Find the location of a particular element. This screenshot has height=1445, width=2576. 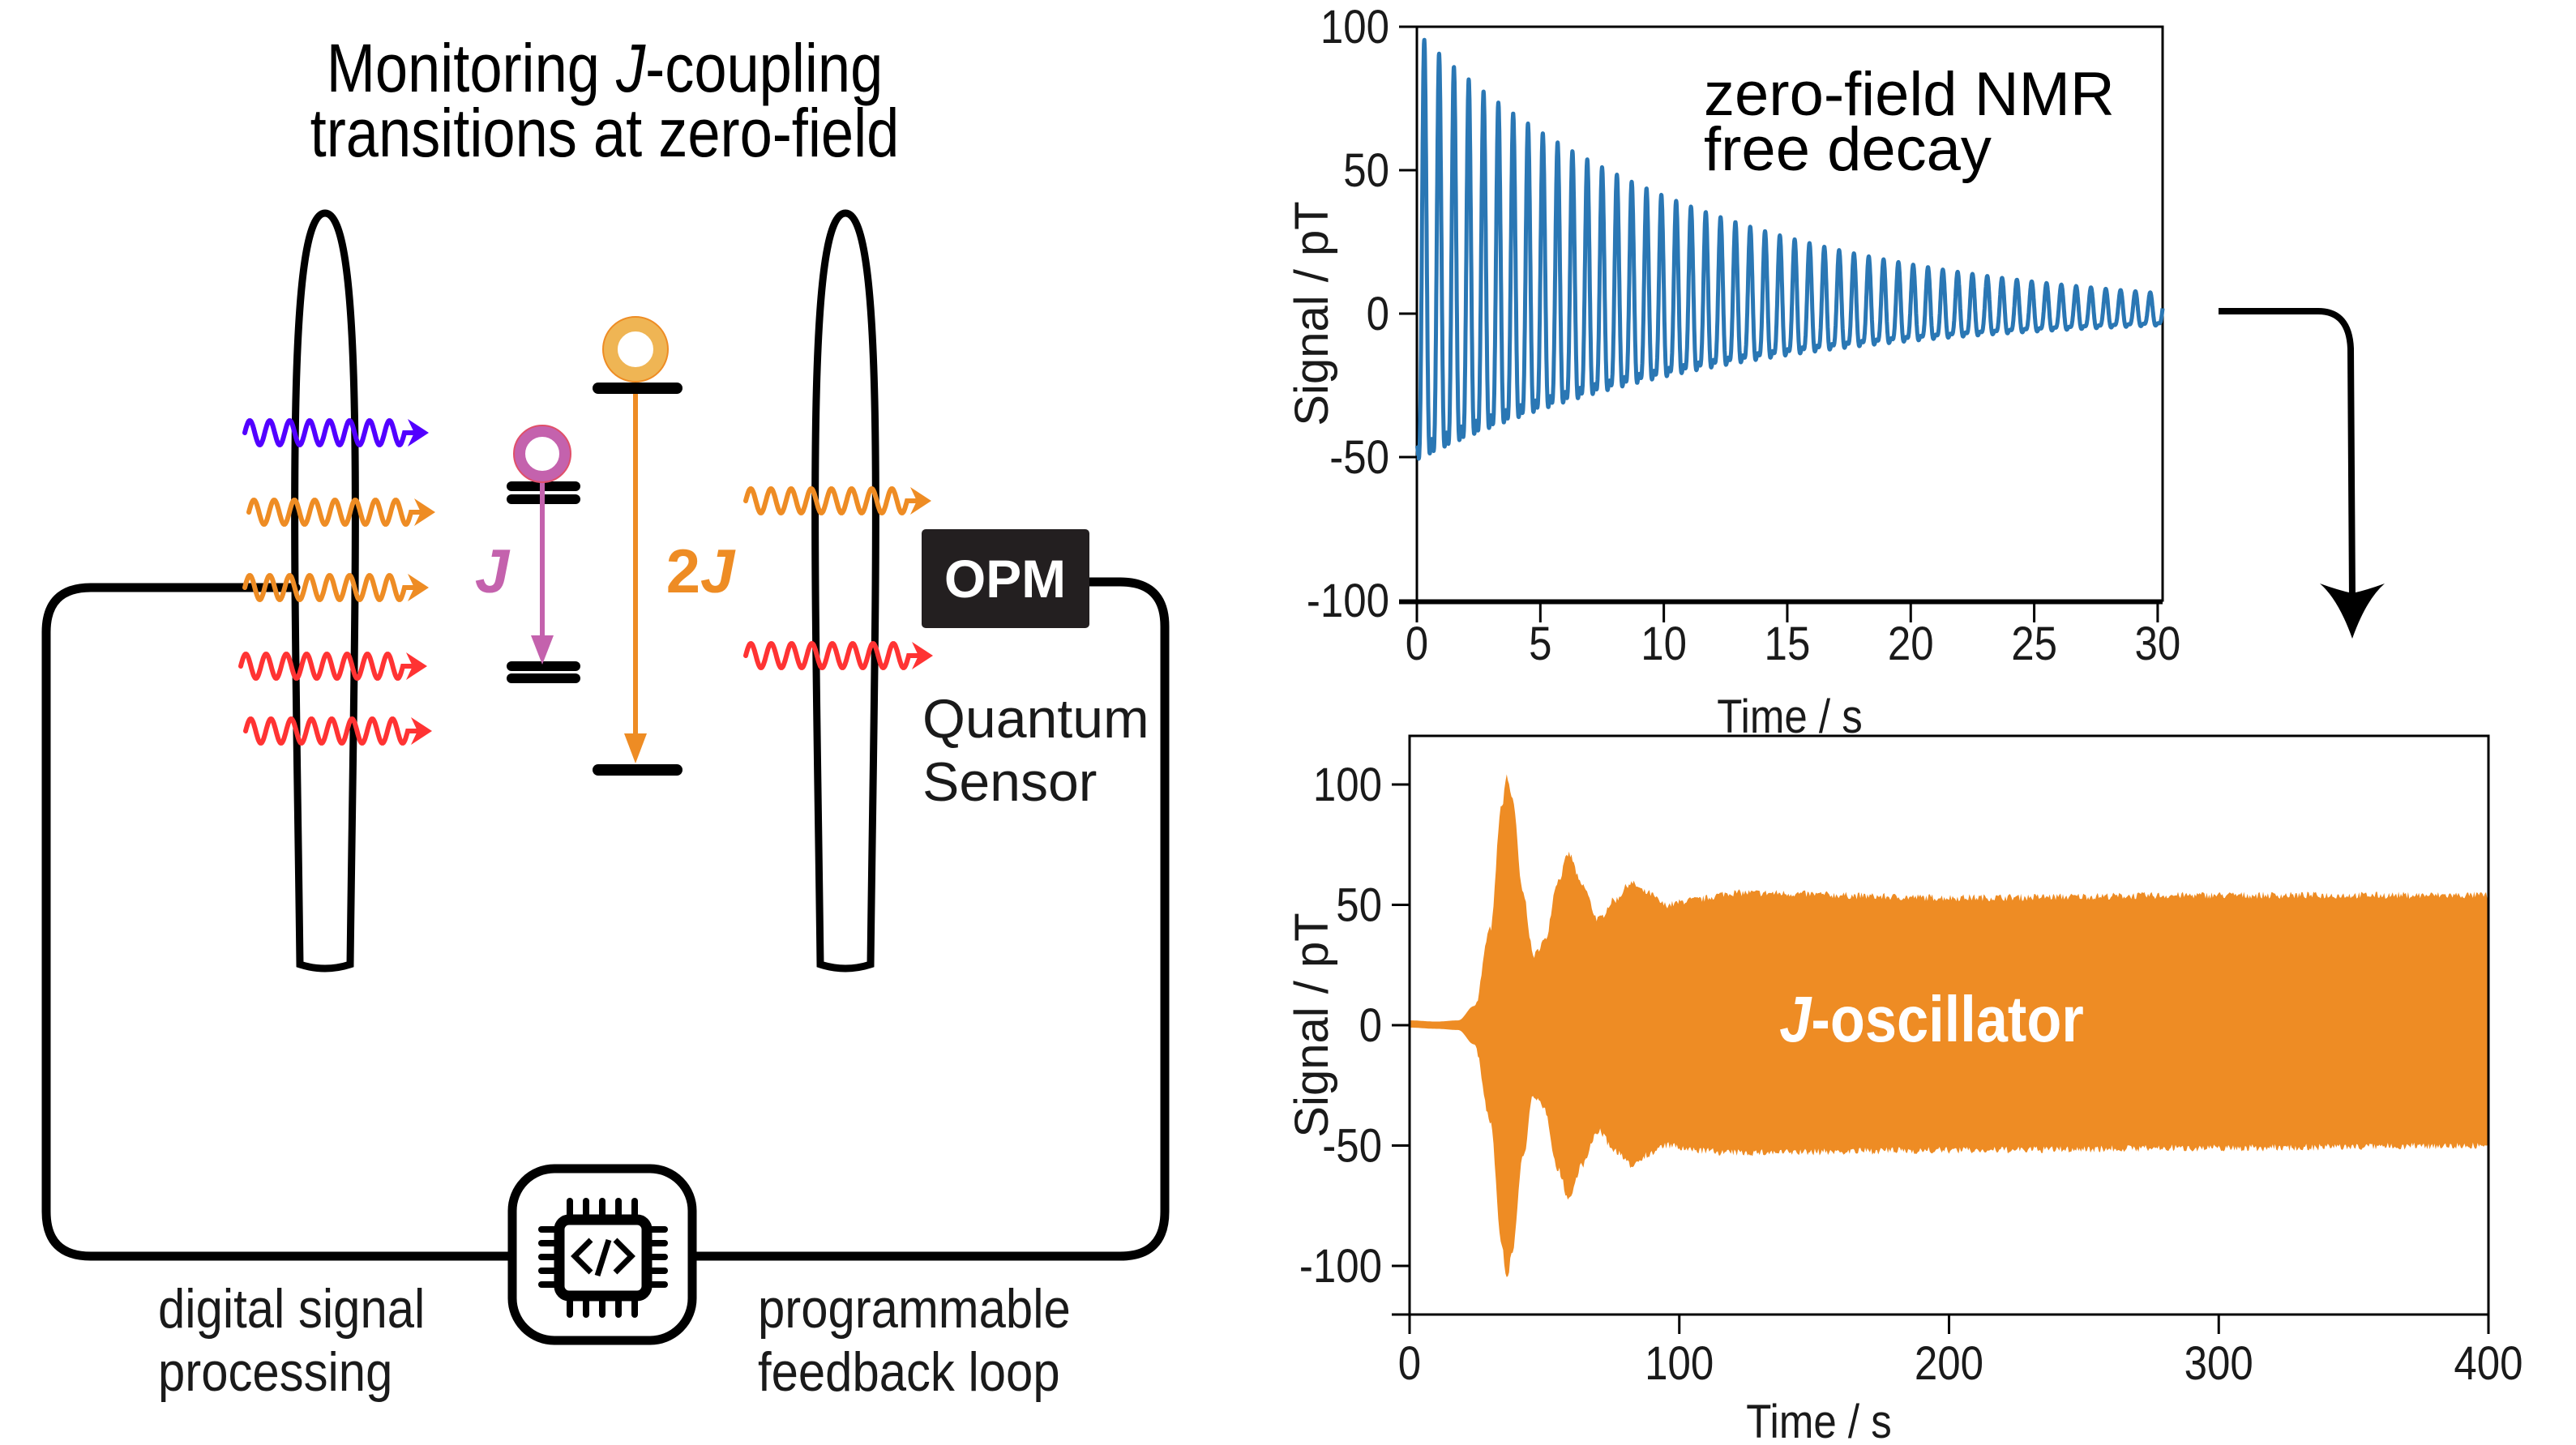

two-j-label: 2J is located at coordinates (701, 571).